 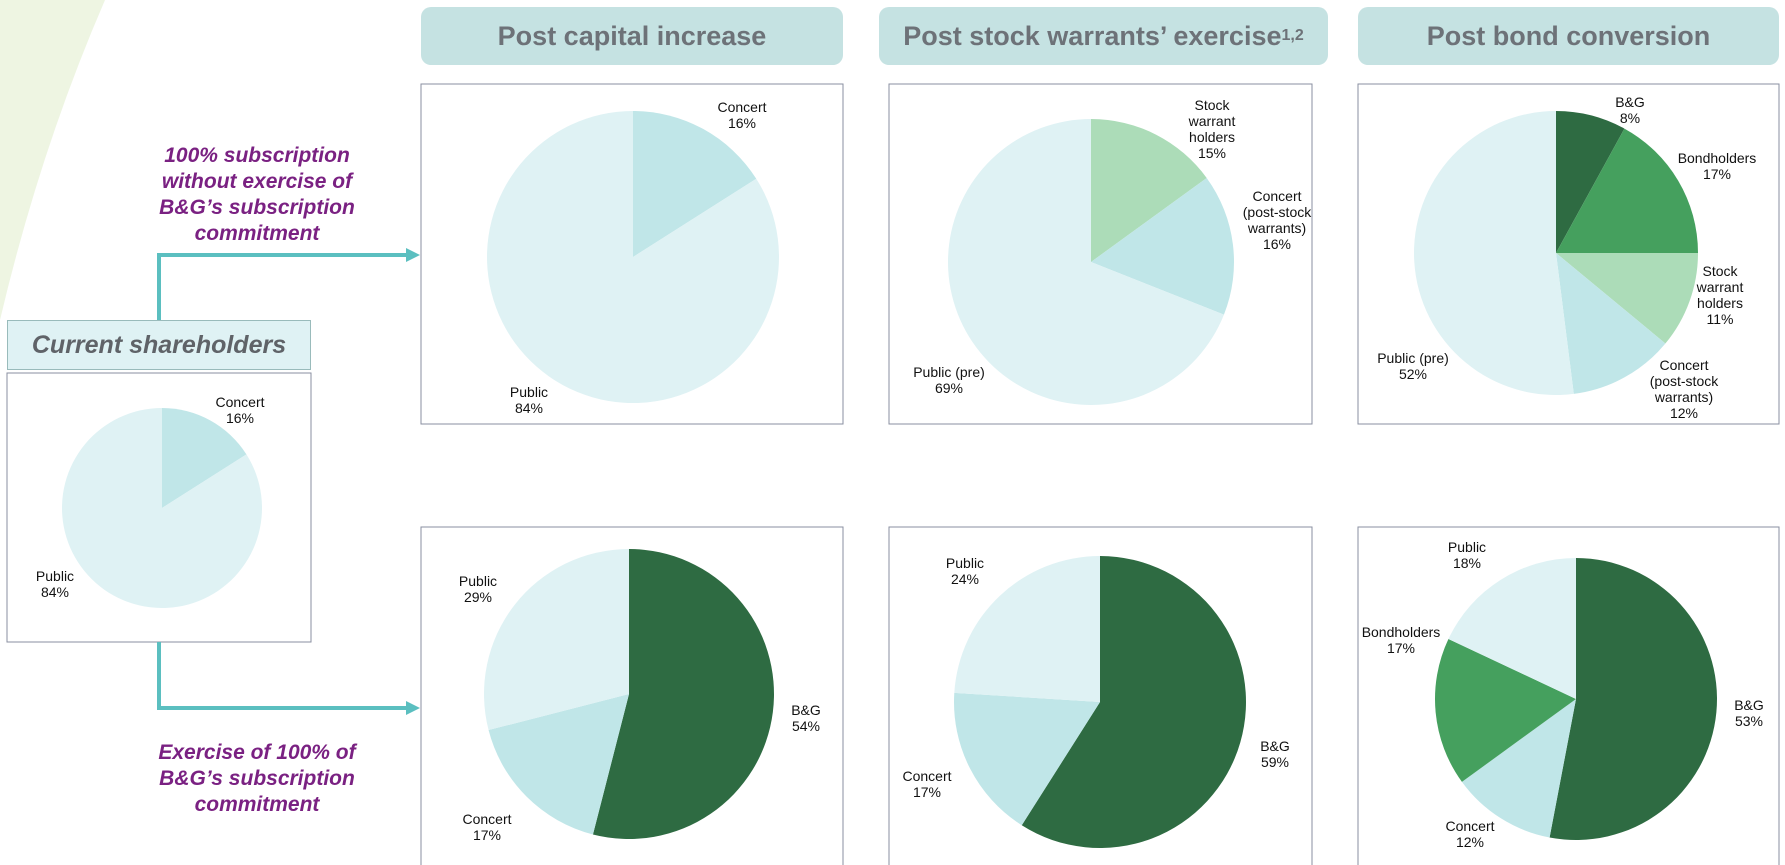 I want to click on slice-label: Concert (post-stock warrants) 16%, so click(x=1277, y=220).